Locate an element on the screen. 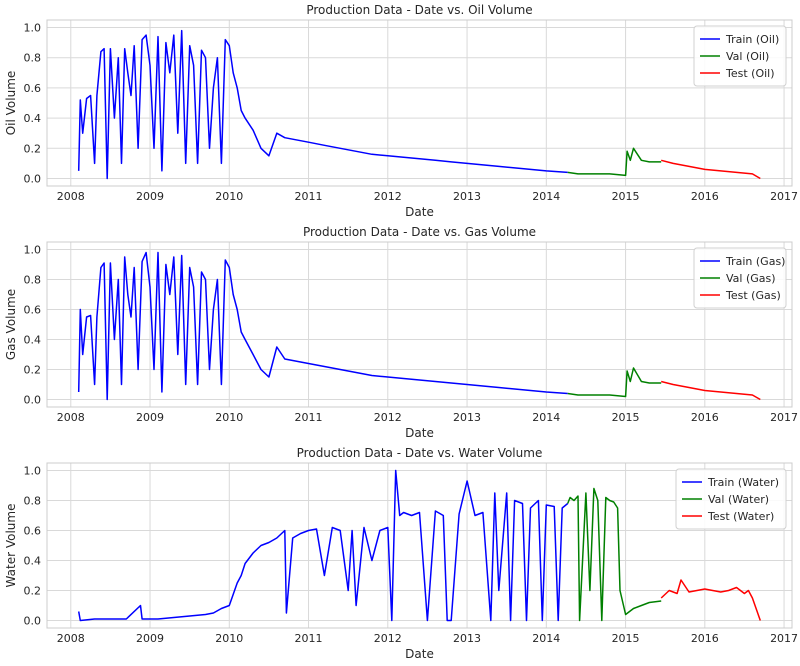 This screenshot has height=666, width=800. y-axis-label: Gas Volume is located at coordinates (11, 324).